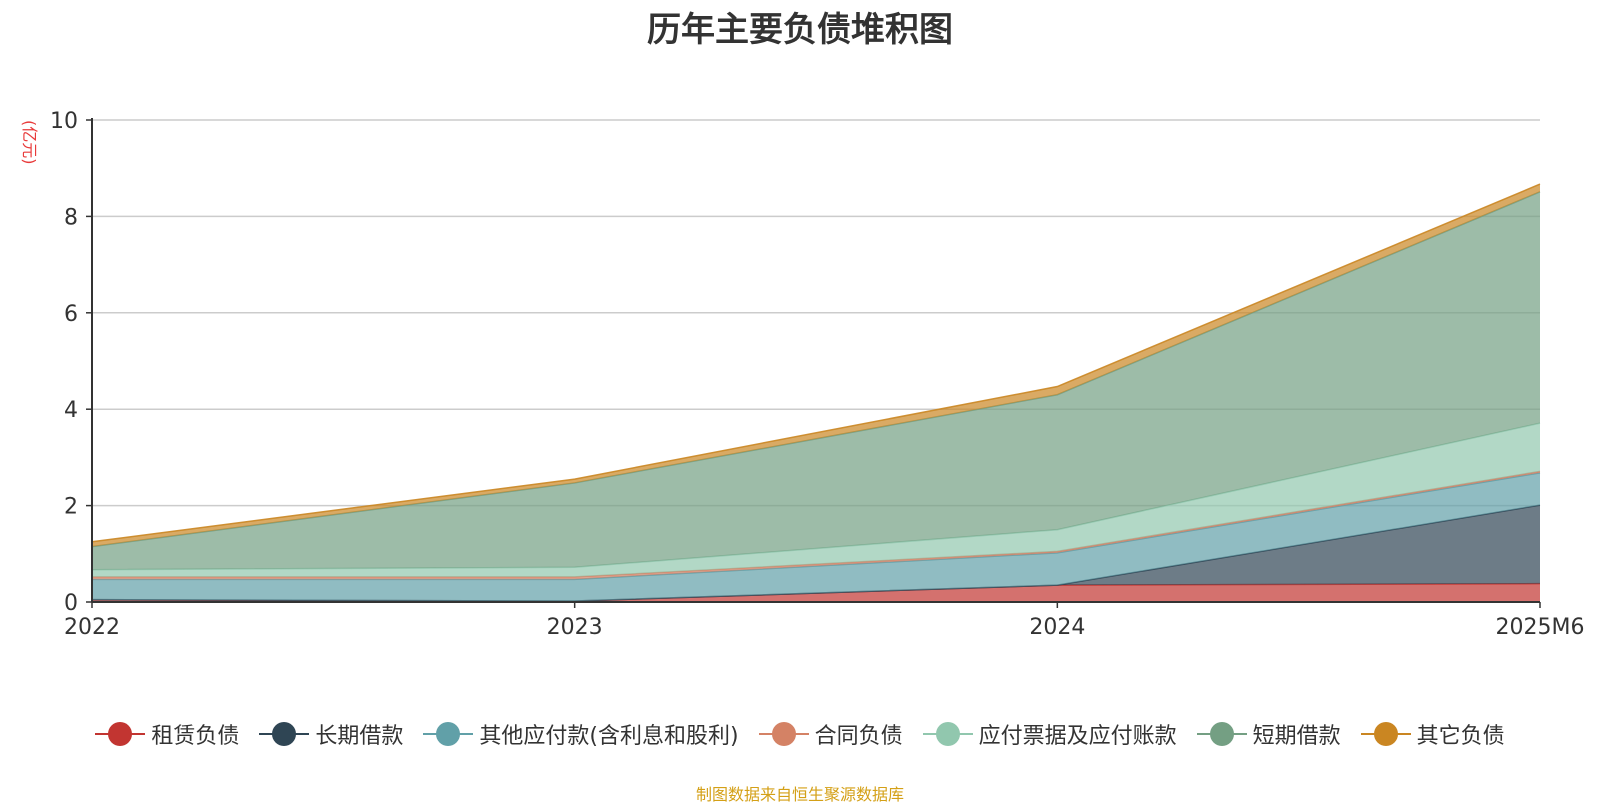 This screenshot has width=1600, height=805. Describe the element at coordinates (1077, 736) in the screenshot. I see `legend-label: 应付票据及应付账款` at that location.